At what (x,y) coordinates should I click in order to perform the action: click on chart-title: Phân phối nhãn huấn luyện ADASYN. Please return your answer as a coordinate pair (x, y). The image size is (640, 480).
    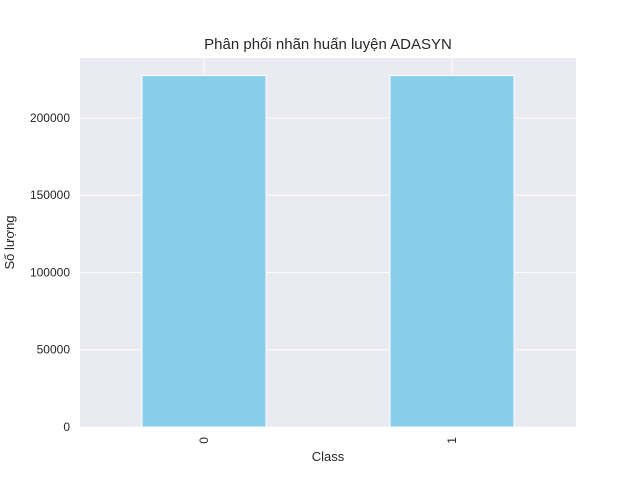
    Looking at the image, I should click on (328, 44).